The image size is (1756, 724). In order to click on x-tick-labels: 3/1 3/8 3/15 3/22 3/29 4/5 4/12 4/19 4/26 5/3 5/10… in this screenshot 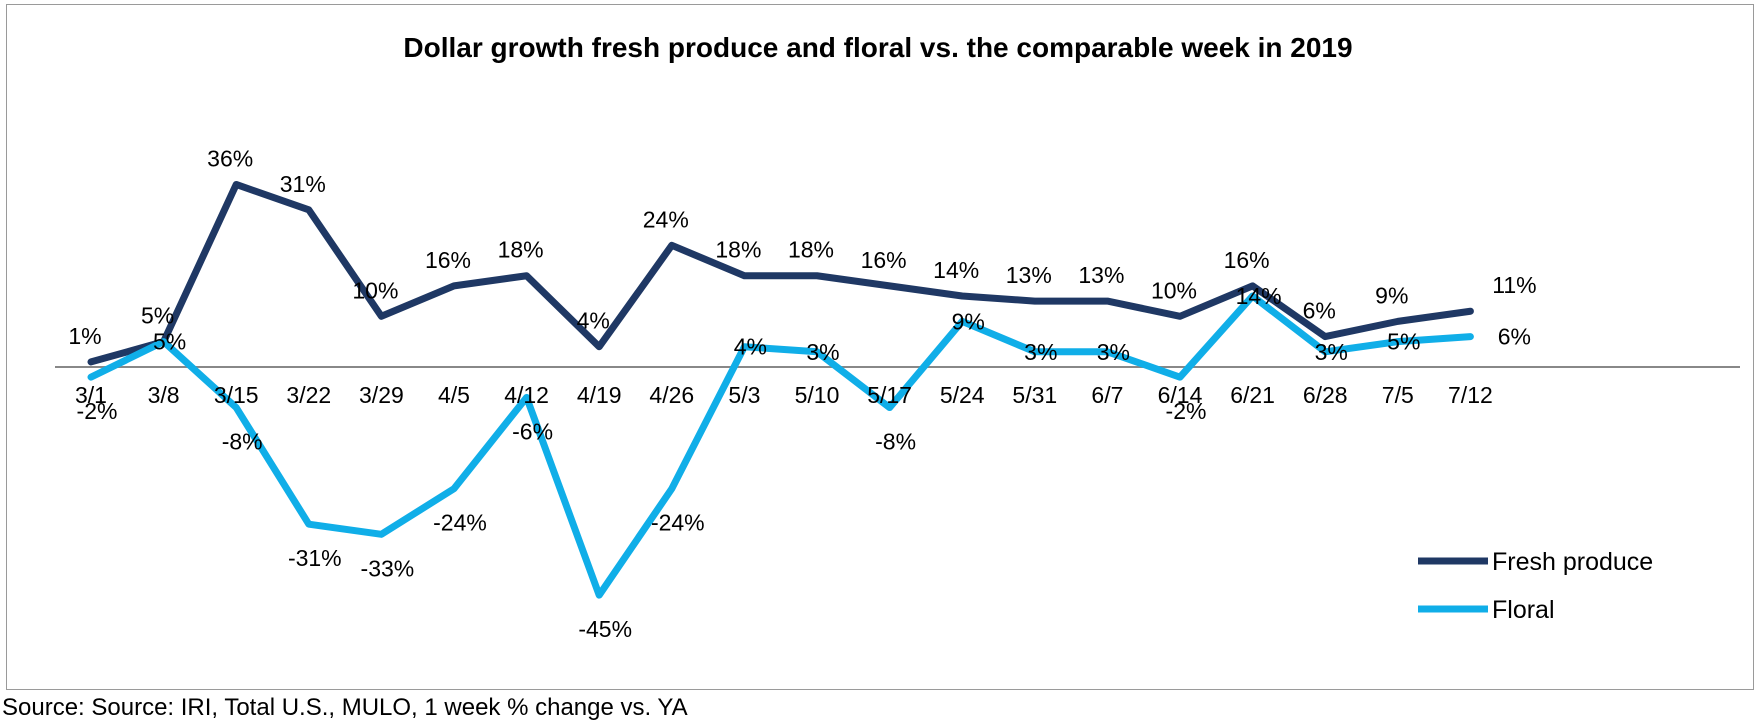, I will do `click(784, 395)`.